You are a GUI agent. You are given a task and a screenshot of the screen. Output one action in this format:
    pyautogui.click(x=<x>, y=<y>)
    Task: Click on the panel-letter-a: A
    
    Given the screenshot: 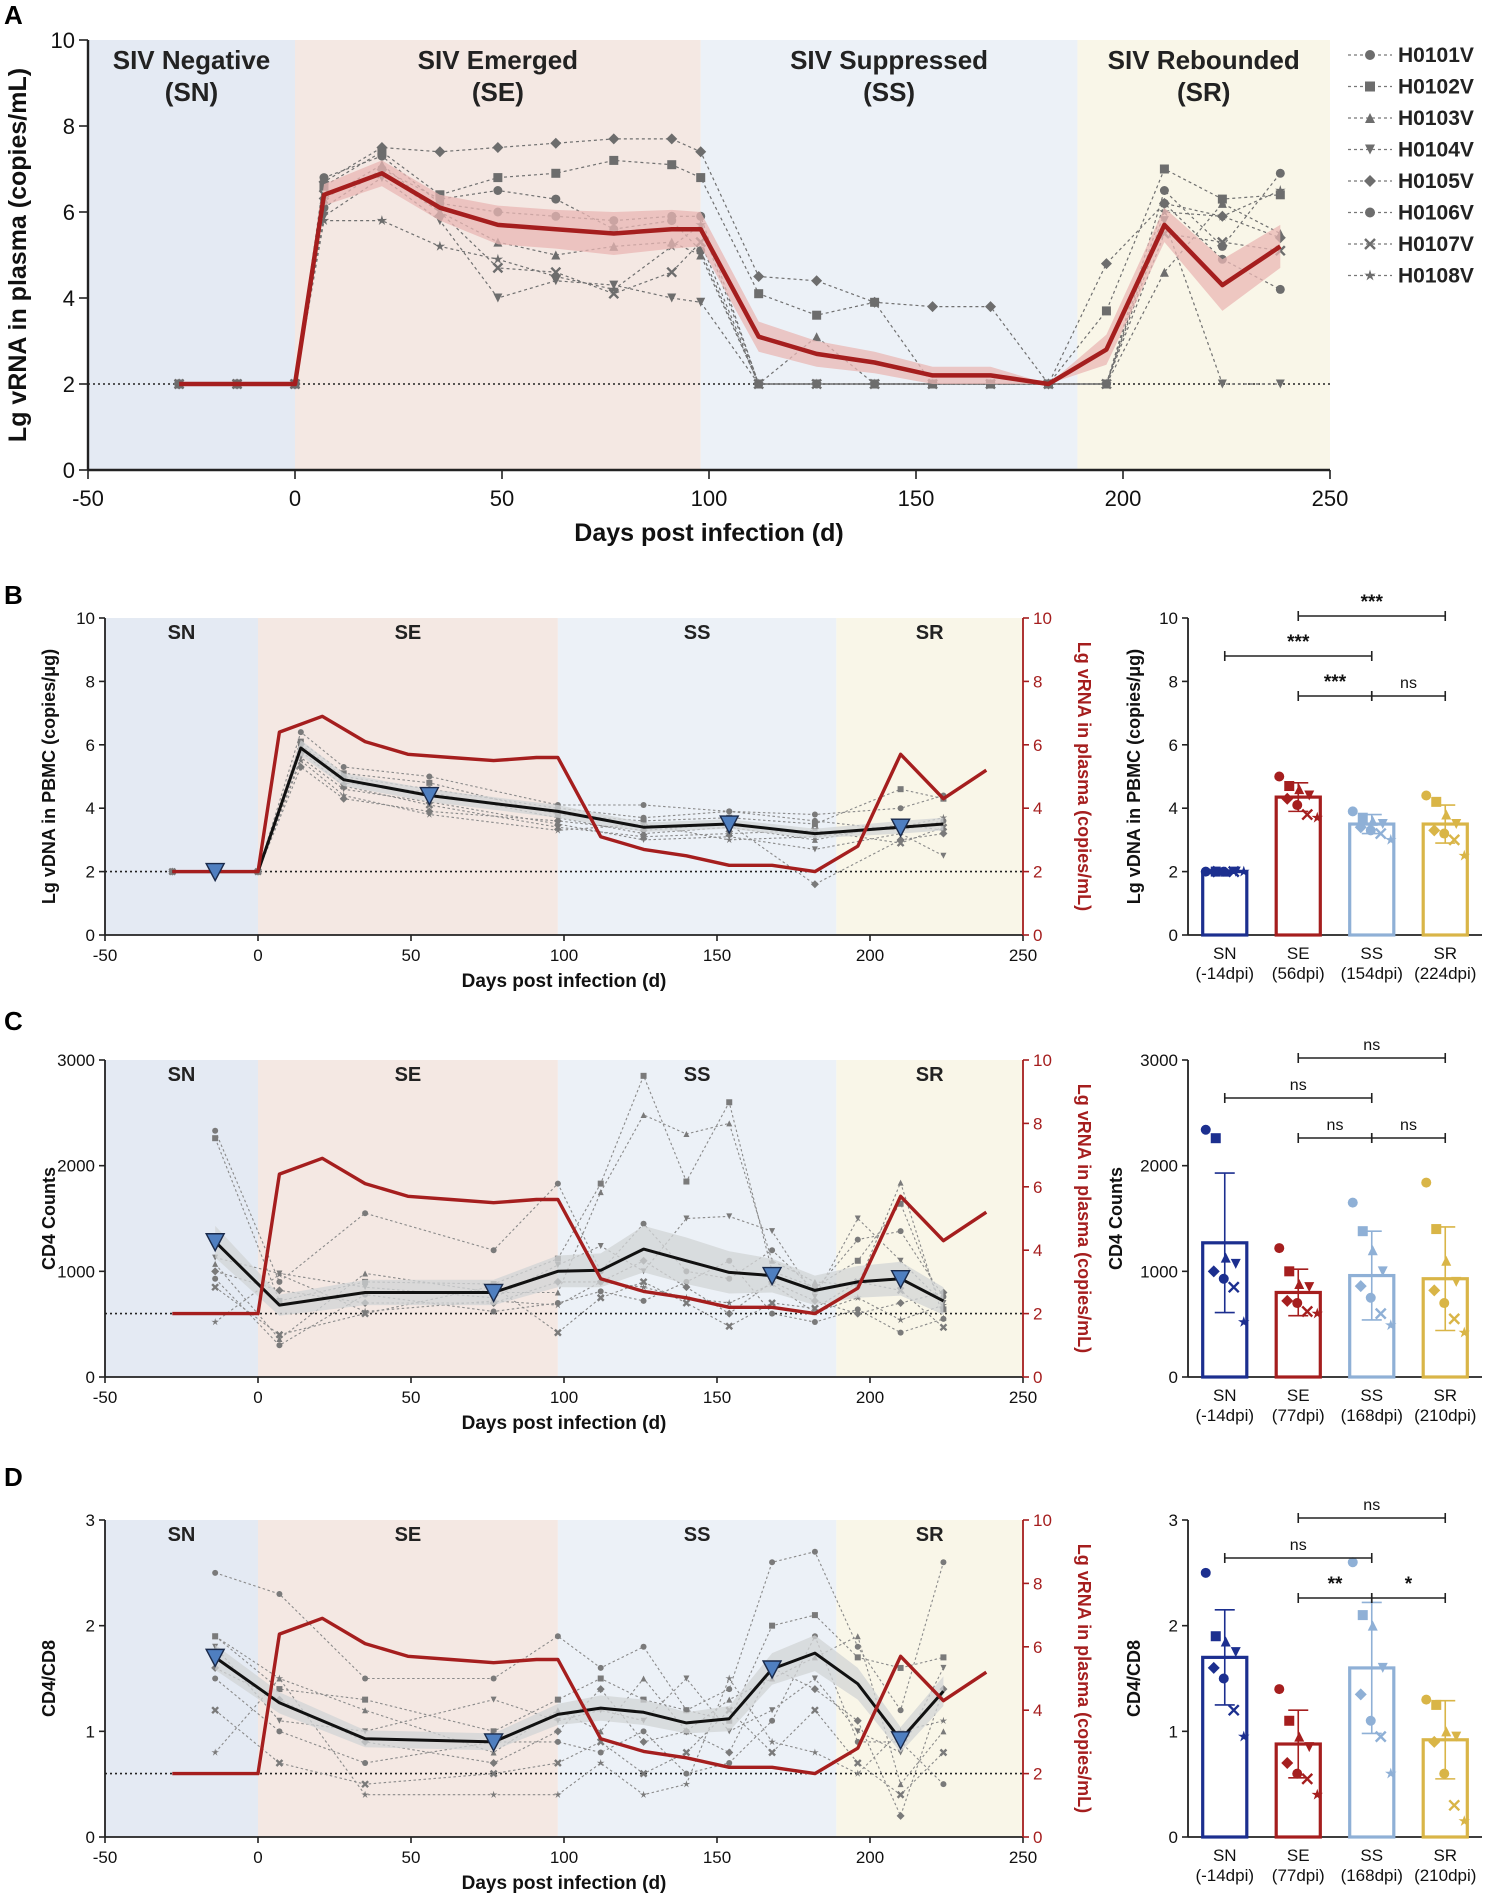 What is the action you would take?
    pyautogui.click(x=13, y=15)
    